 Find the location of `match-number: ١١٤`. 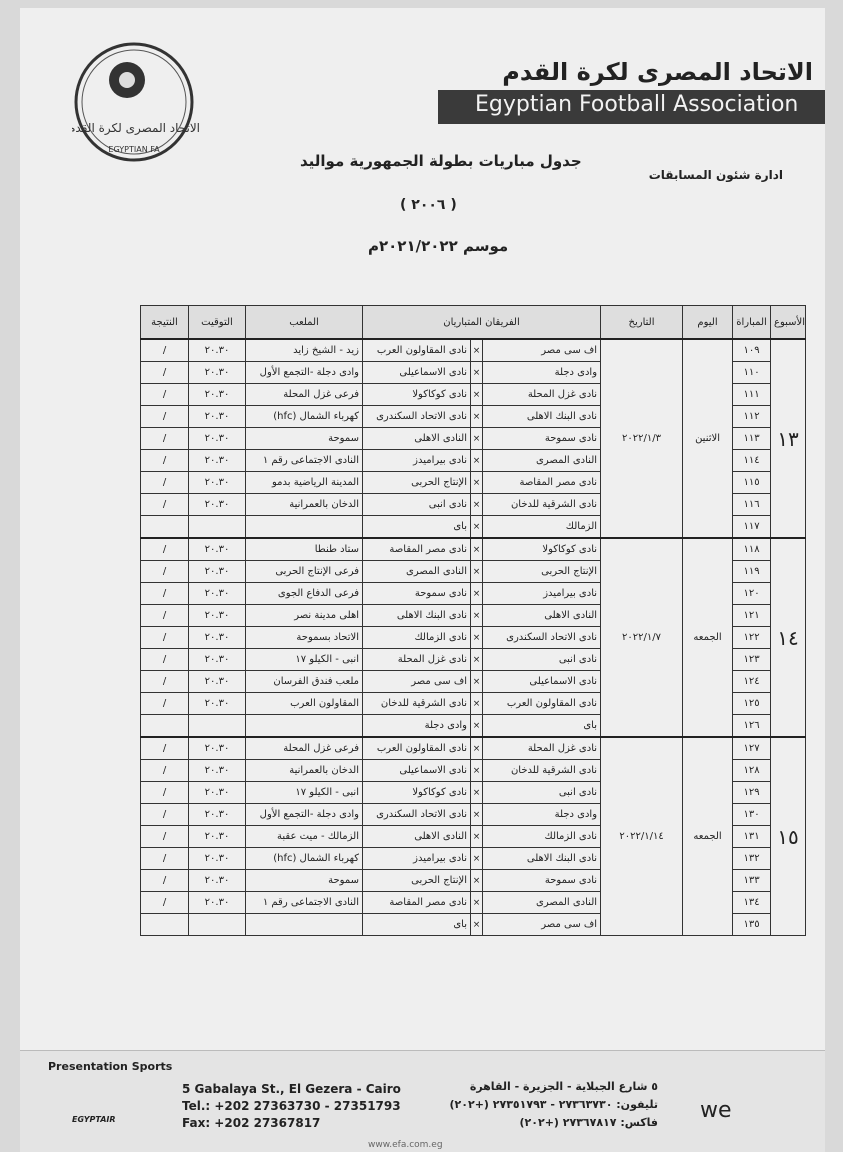

match-number: ١١٤ is located at coordinates (752, 460).